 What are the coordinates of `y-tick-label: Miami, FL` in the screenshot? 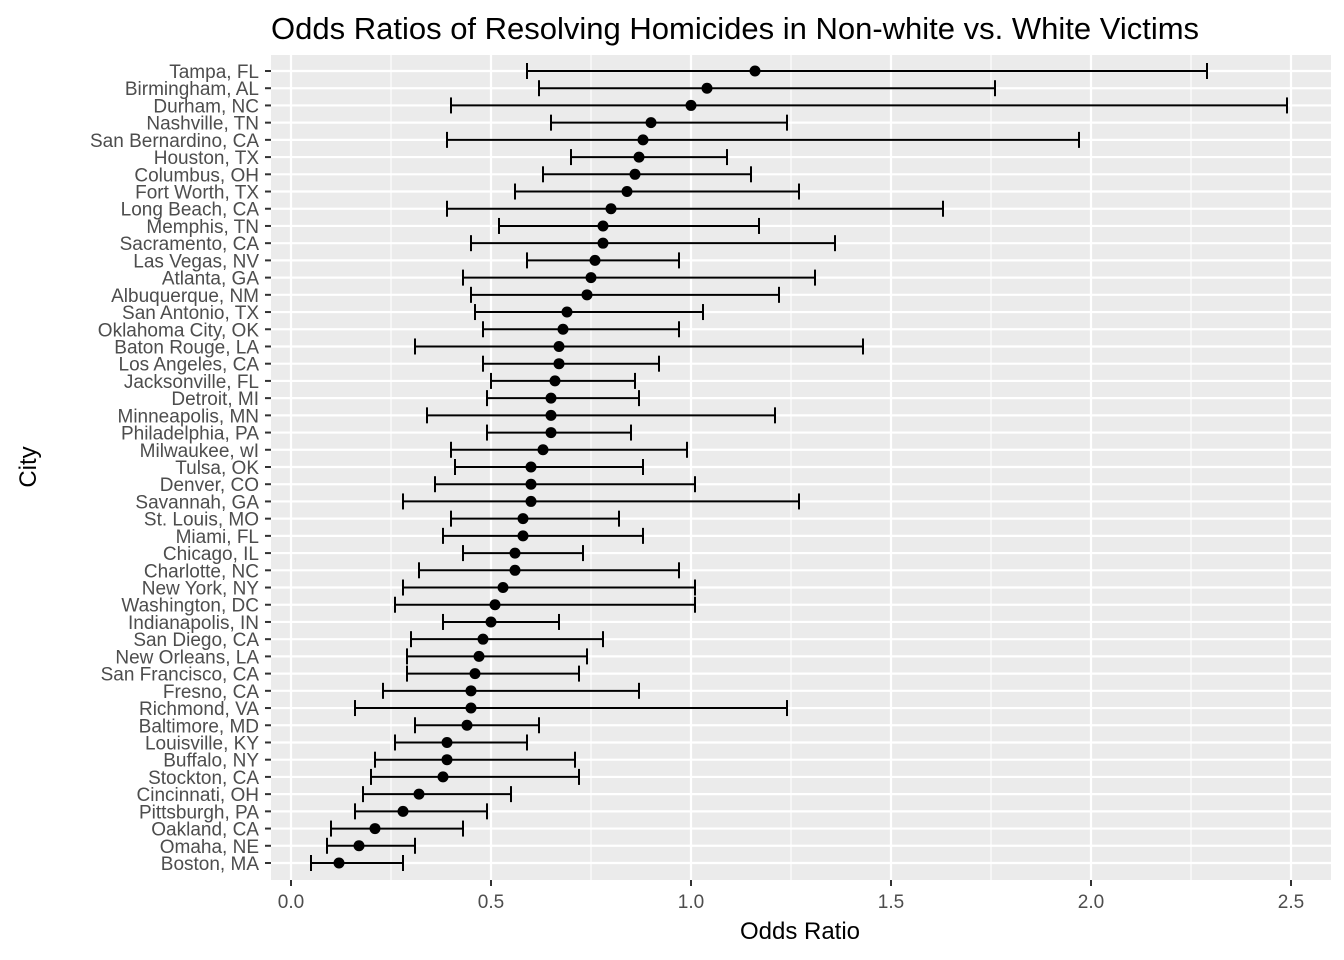 It's located at (217, 537).